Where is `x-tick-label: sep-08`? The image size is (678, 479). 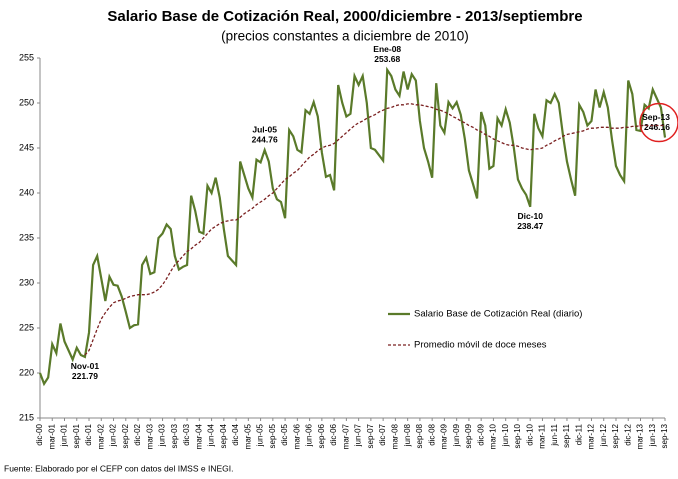
x-tick-label: sep-08 is located at coordinates (419, 435).